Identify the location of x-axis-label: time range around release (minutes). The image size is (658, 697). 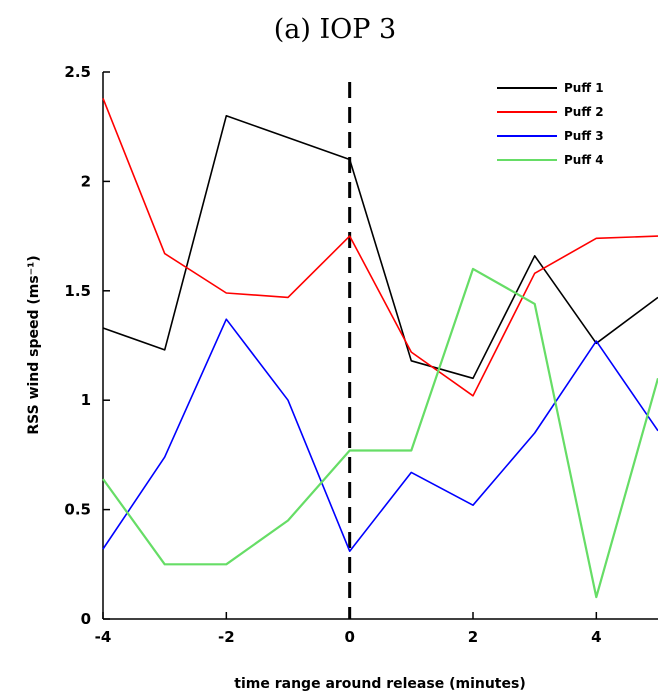
(379, 684).